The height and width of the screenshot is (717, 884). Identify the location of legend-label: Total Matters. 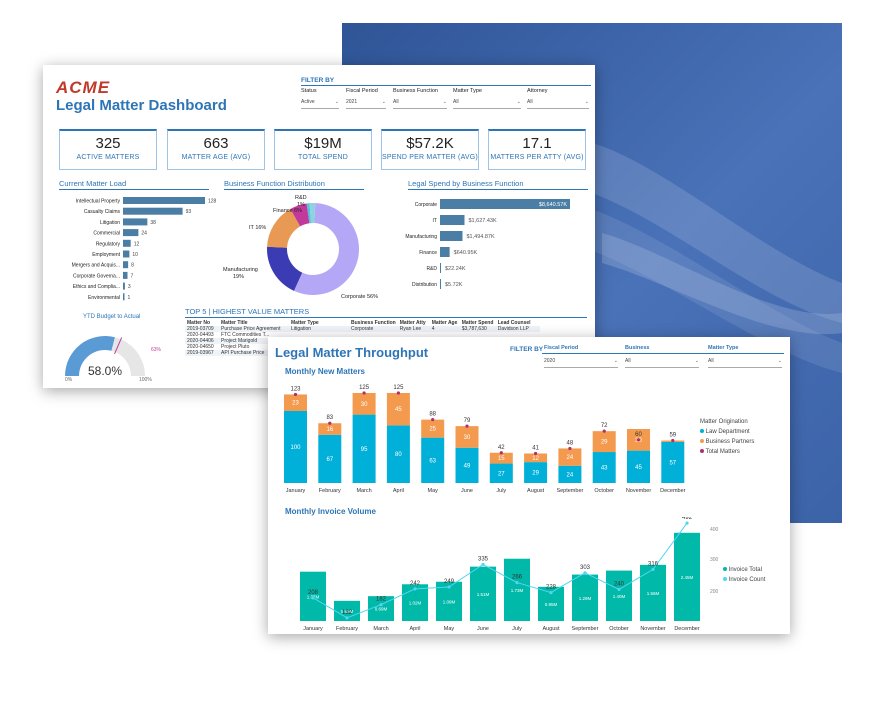
(722, 452).